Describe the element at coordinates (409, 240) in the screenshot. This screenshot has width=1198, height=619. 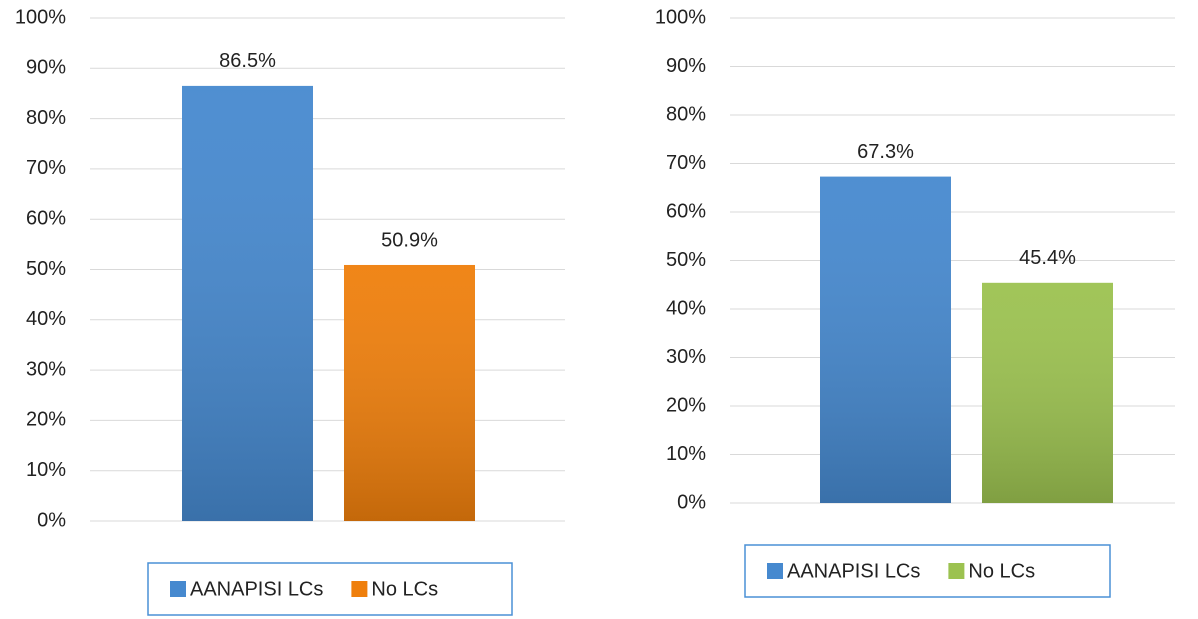
I see `data-label: 50.9%` at that location.